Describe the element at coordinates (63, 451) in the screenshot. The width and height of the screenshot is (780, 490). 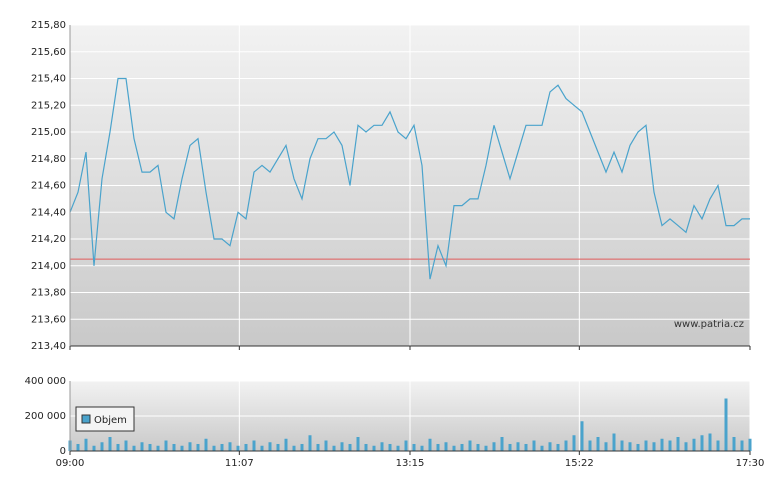
I see `y-tick-label: 0` at that location.